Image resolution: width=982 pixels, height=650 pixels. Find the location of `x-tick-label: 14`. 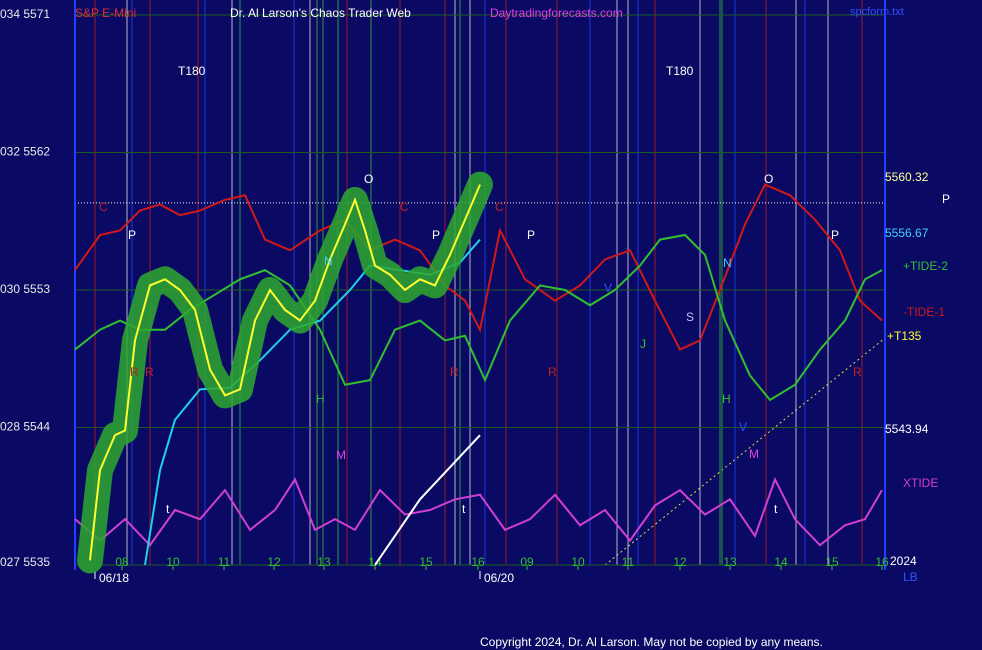

x-tick-label: 14 is located at coordinates (781, 562).